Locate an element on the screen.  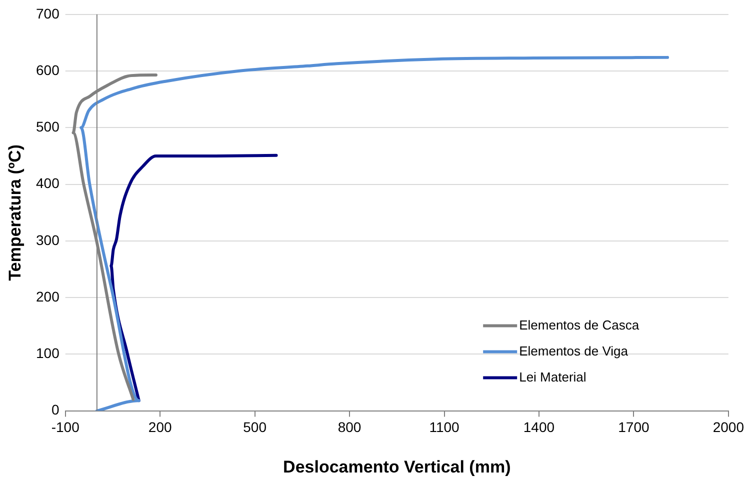
y-tick-label: 700 is located at coordinates (48, 13).